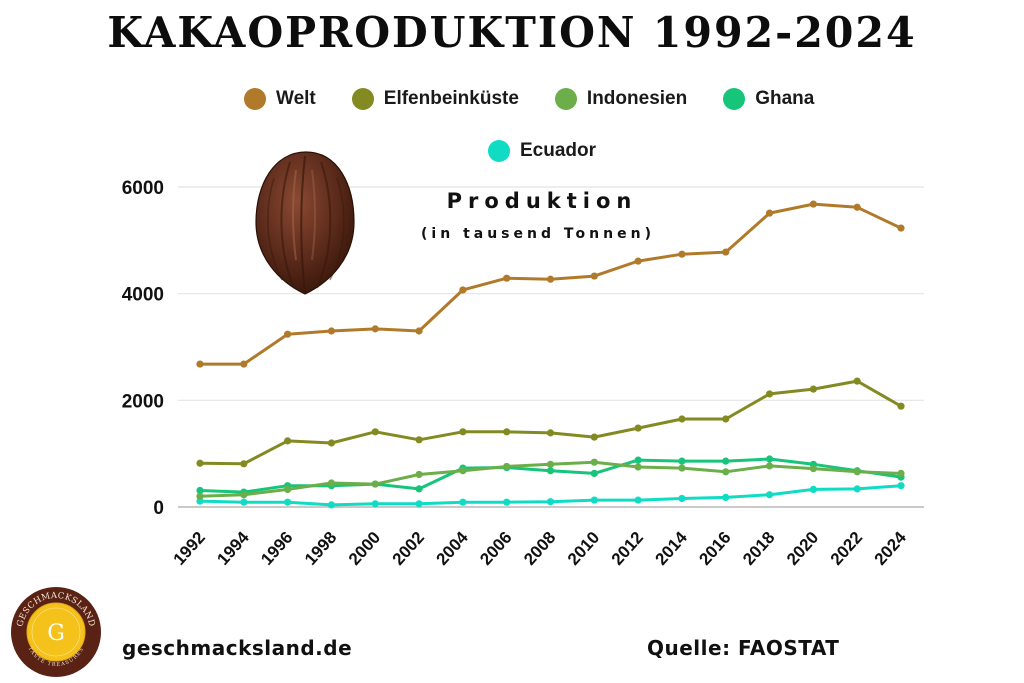 The image size is (1024, 683). Describe the element at coordinates (452, 548) in the screenshot. I see `x-tick-label: 2004` at that location.